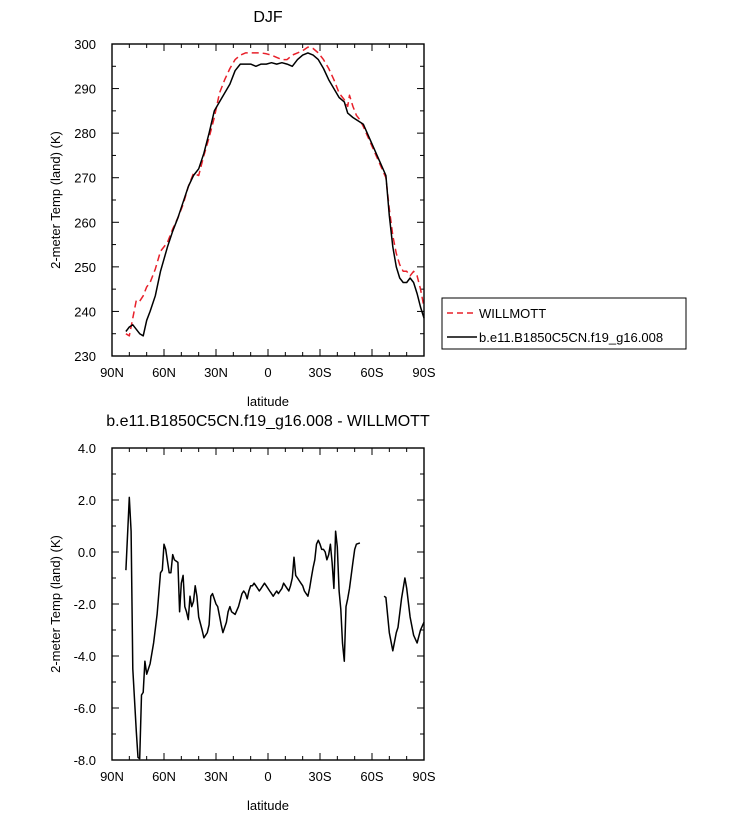 Image resolution: width=733 pixels, height=820 pixels. What do you see at coordinates (55, 604) in the screenshot?
I see `bottom-y-axis-label: 2-meter Temp (land) (K)` at bounding box center [55, 604].